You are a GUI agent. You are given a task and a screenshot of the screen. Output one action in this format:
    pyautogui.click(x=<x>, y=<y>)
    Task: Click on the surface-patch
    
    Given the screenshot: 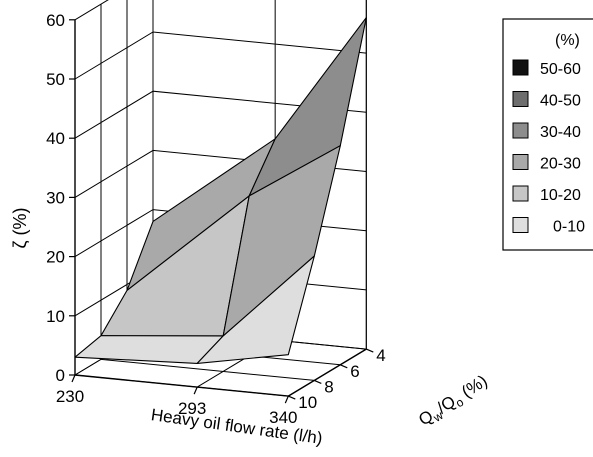 What is the action you would take?
    pyautogui.click(x=255, y=309)
    